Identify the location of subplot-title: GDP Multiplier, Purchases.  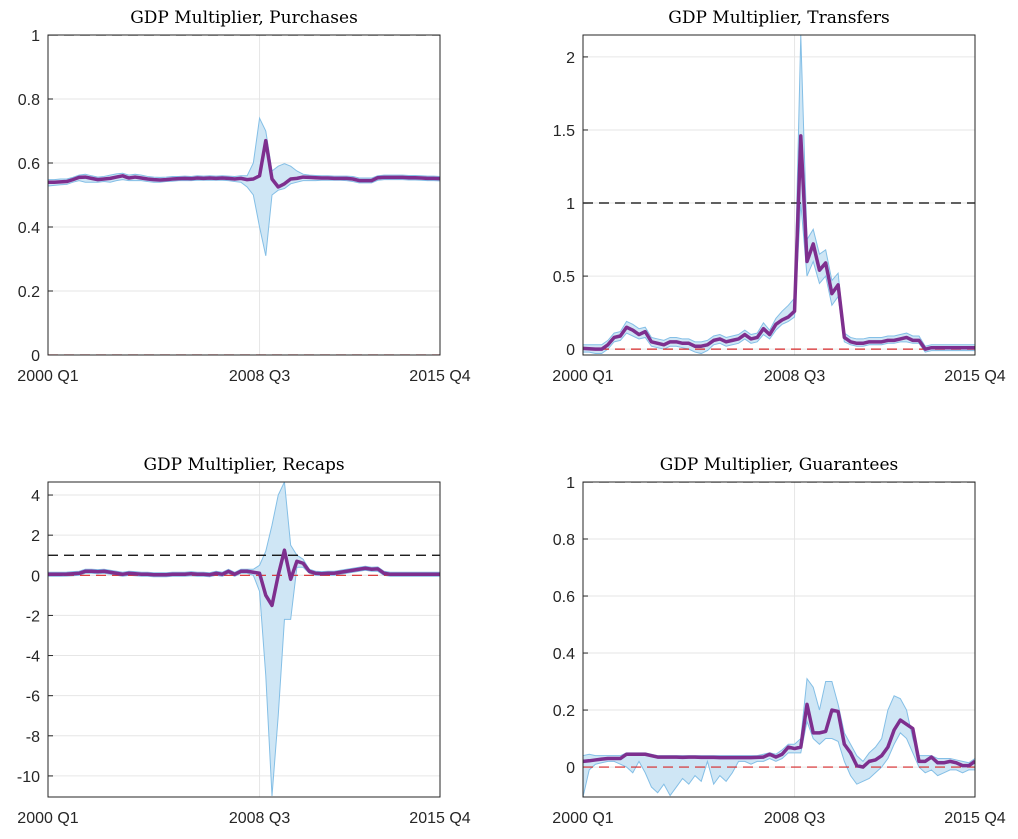
(244, 18).